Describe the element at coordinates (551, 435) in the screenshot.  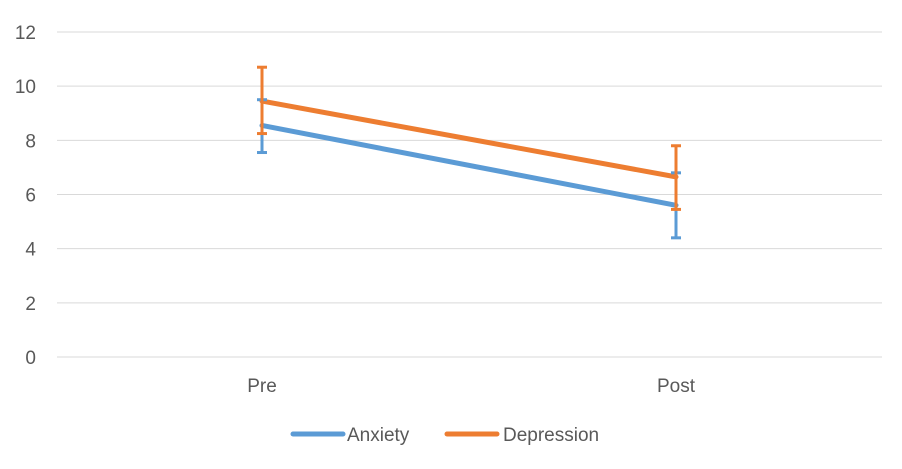
I see `legend-label: Depression` at that location.